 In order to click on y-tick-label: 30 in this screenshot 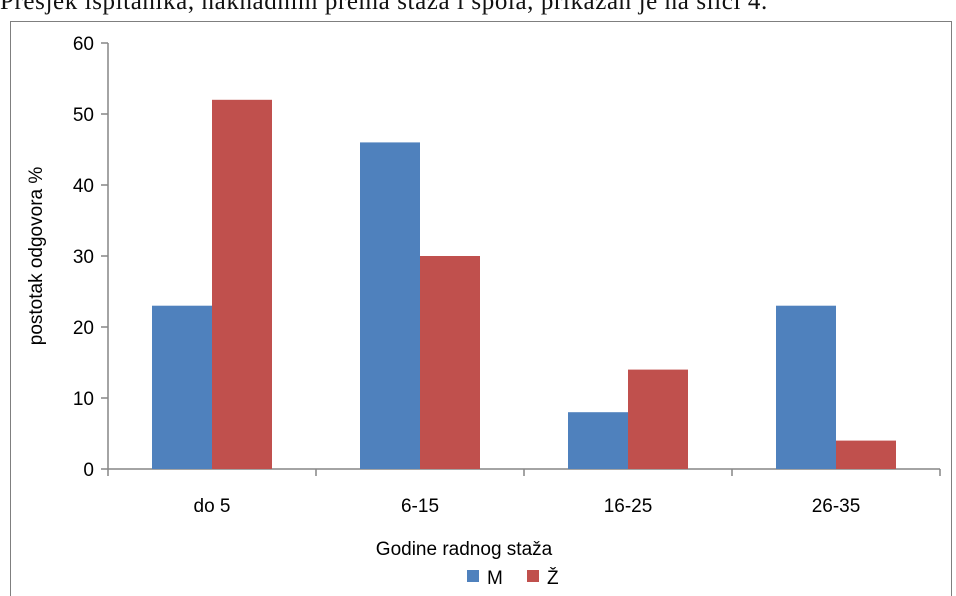, I will do `click(83, 257)`.